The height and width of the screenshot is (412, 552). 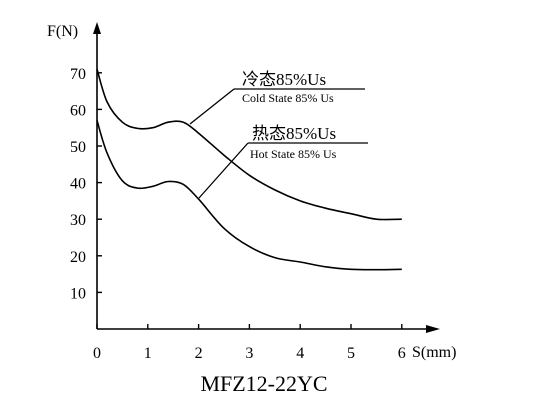 What do you see at coordinates (78, 184) in the screenshot?
I see `y-tick-label: 40` at bounding box center [78, 184].